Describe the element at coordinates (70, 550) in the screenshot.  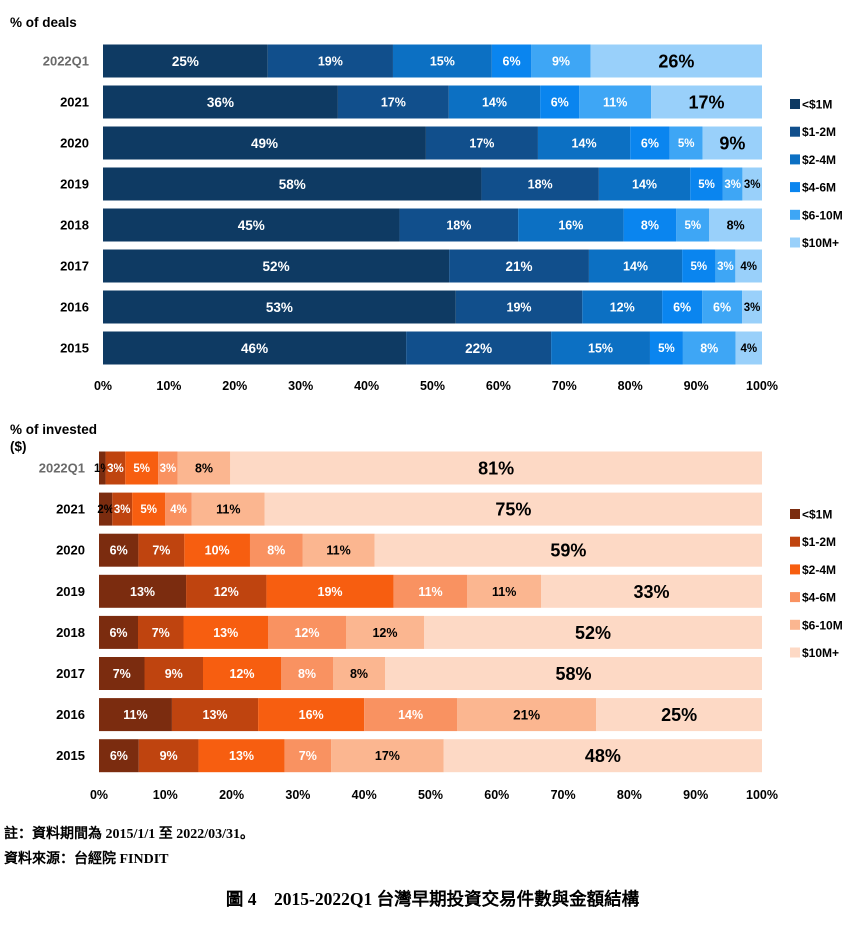
I see `category-label: 2020` at that location.